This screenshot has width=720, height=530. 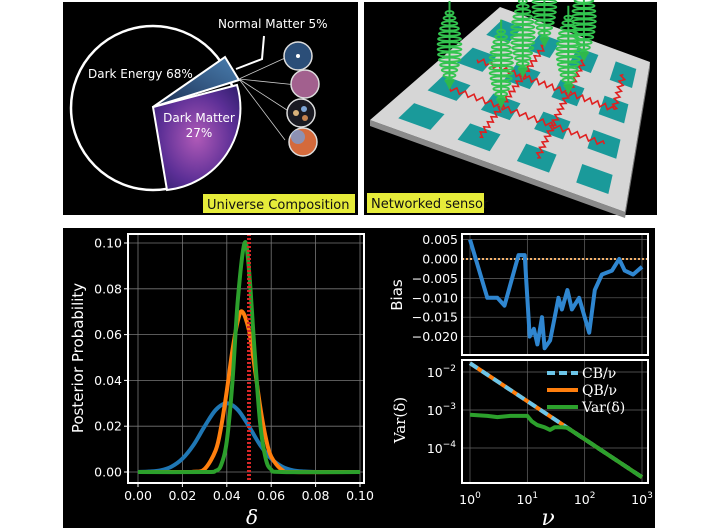 What do you see at coordinates (268, 99) in the screenshot?
I see `connector-lines` at bounding box center [268, 99].